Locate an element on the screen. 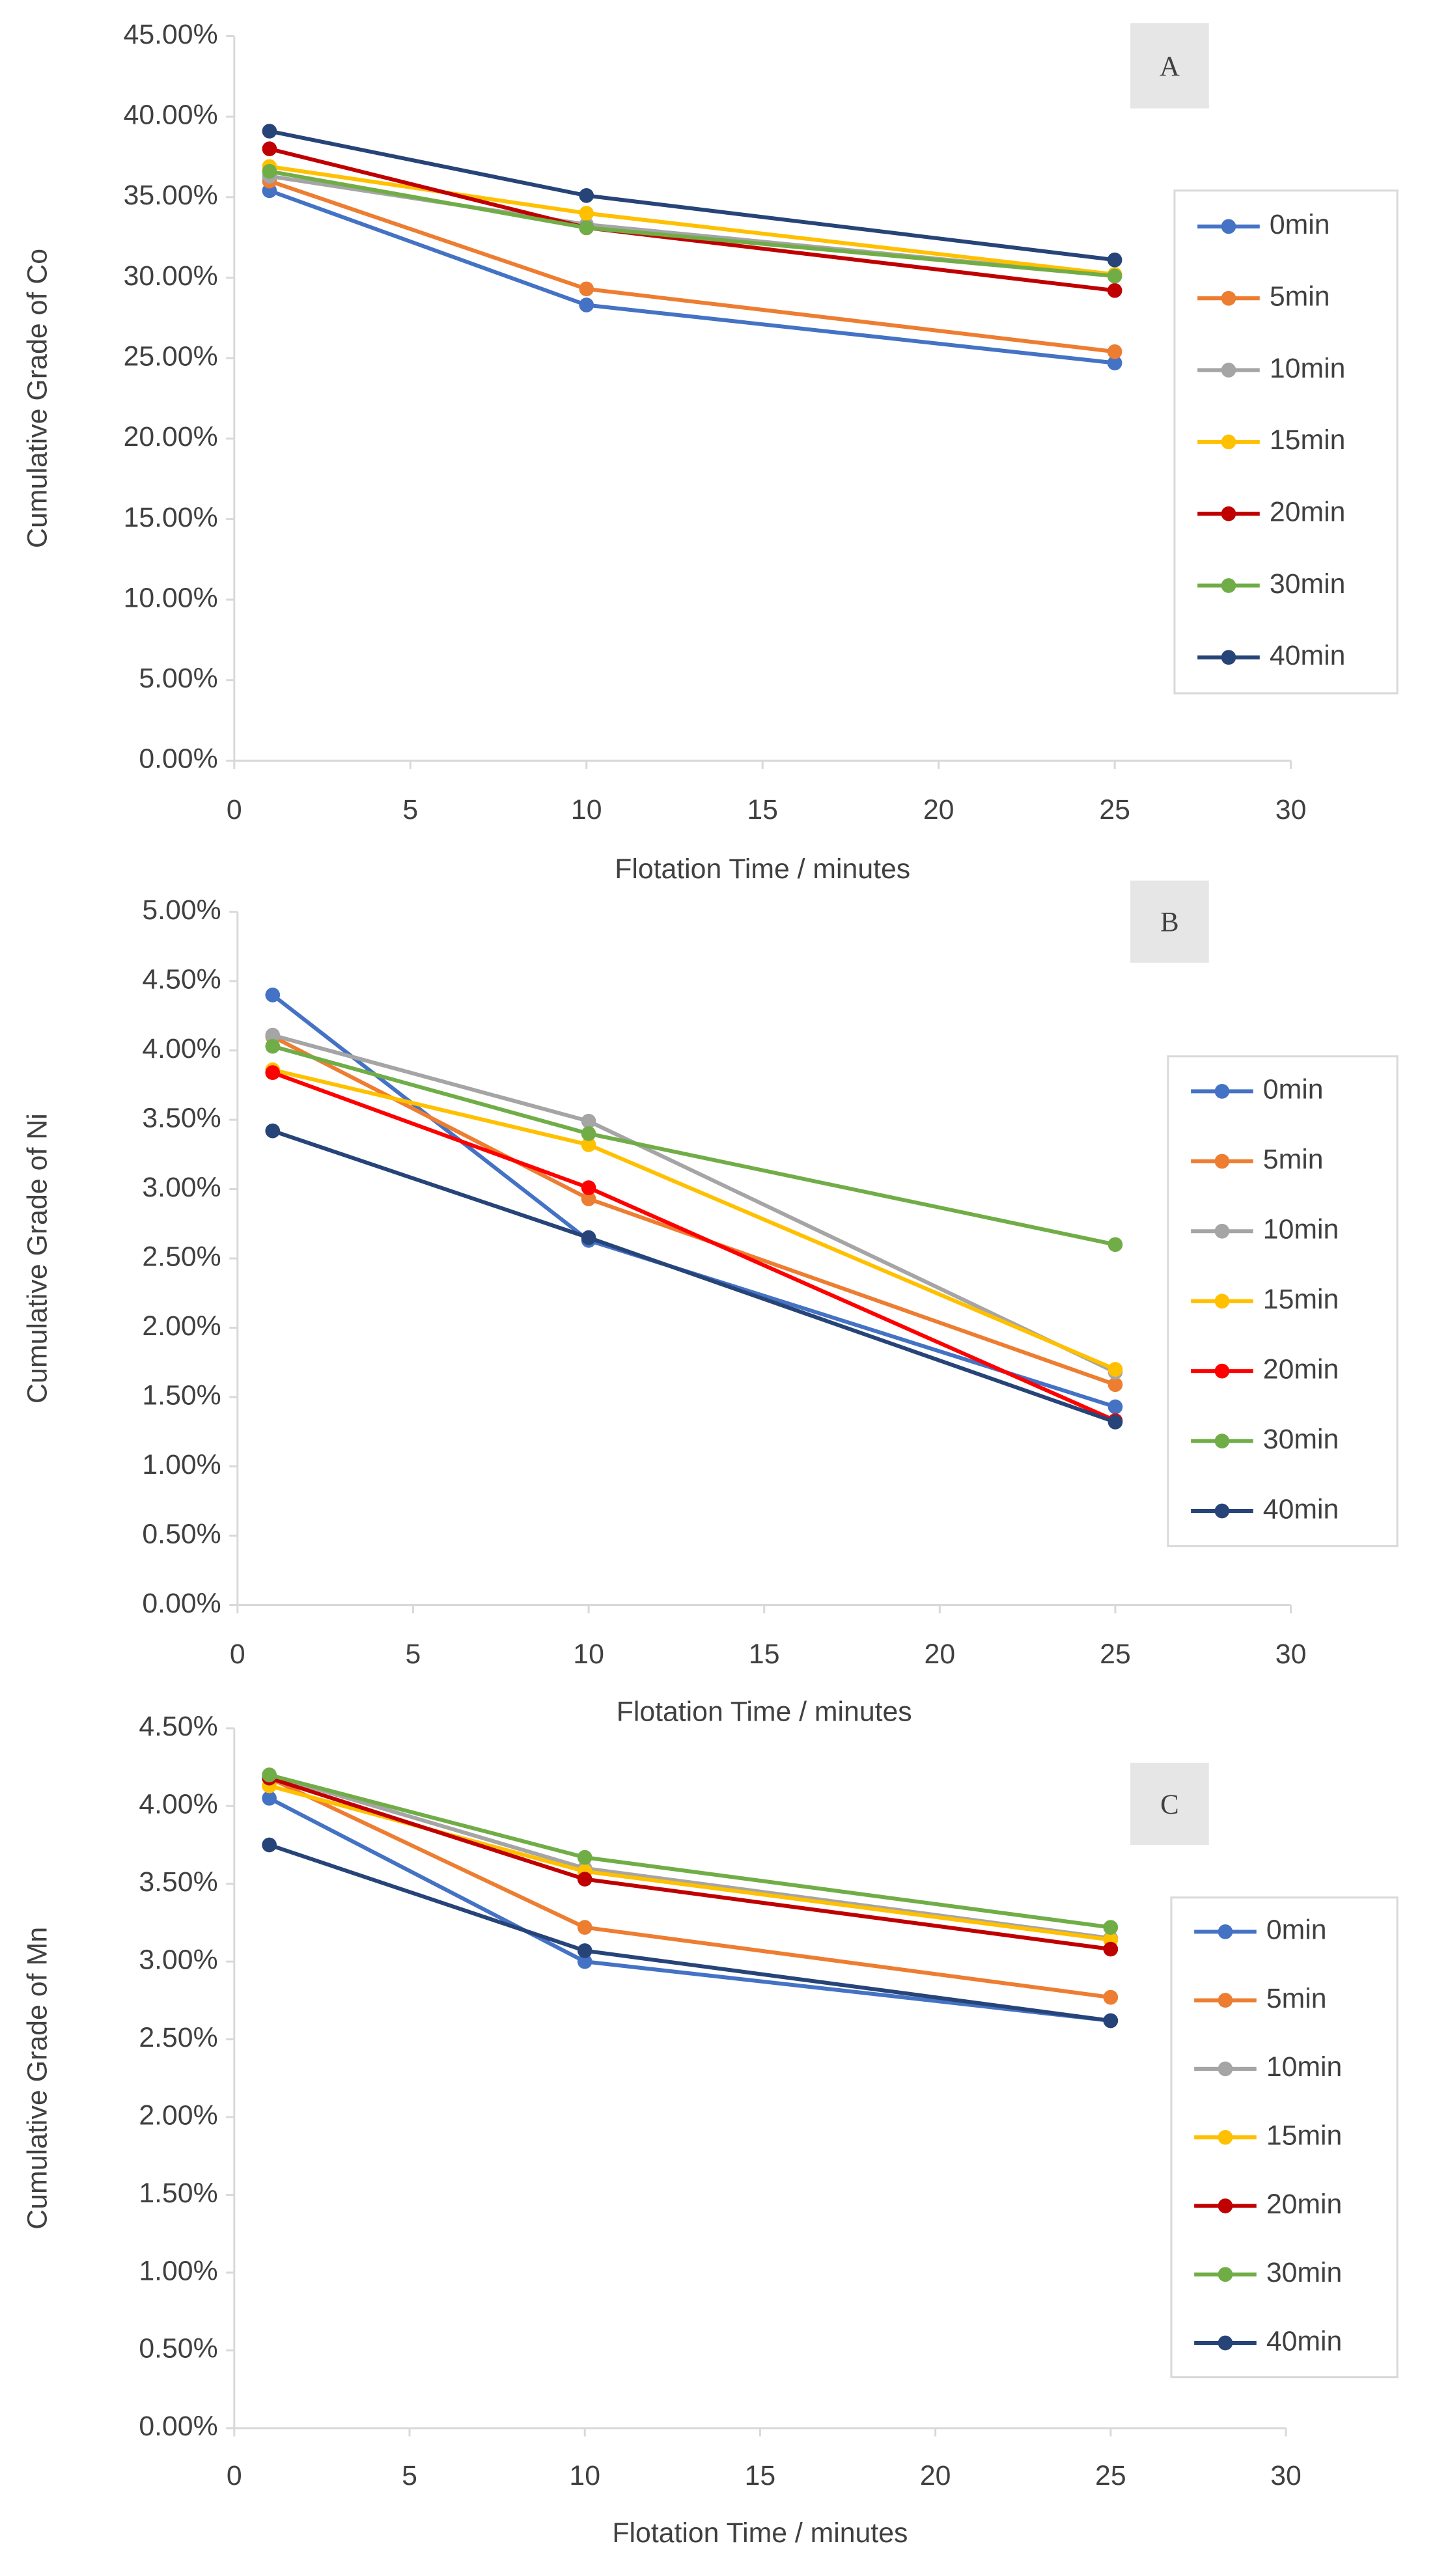 Image resolution: width=1435 pixels, height=2576 pixels. y-tick-label: 45.00% is located at coordinates (171, 34).